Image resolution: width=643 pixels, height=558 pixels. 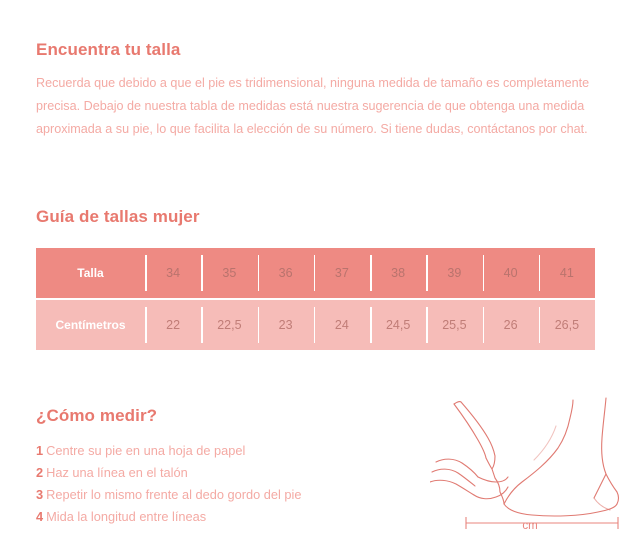 I want to click on list-item: 1 Centre su pie en una hoja de papel, so click(x=206, y=451).